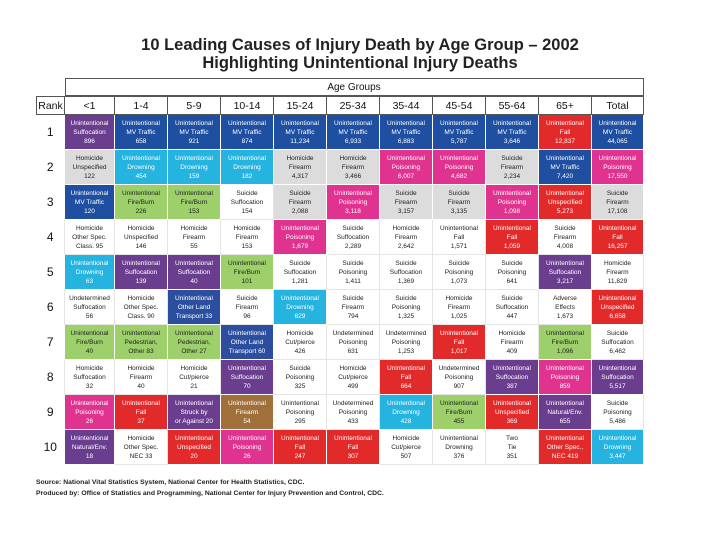 The width and height of the screenshot is (720, 540). What do you see at coordinates (300, 237) in the screenshot?
I see `cause-cell: Unintentional Poisoning 1,679` at bounding box center [300, 237].